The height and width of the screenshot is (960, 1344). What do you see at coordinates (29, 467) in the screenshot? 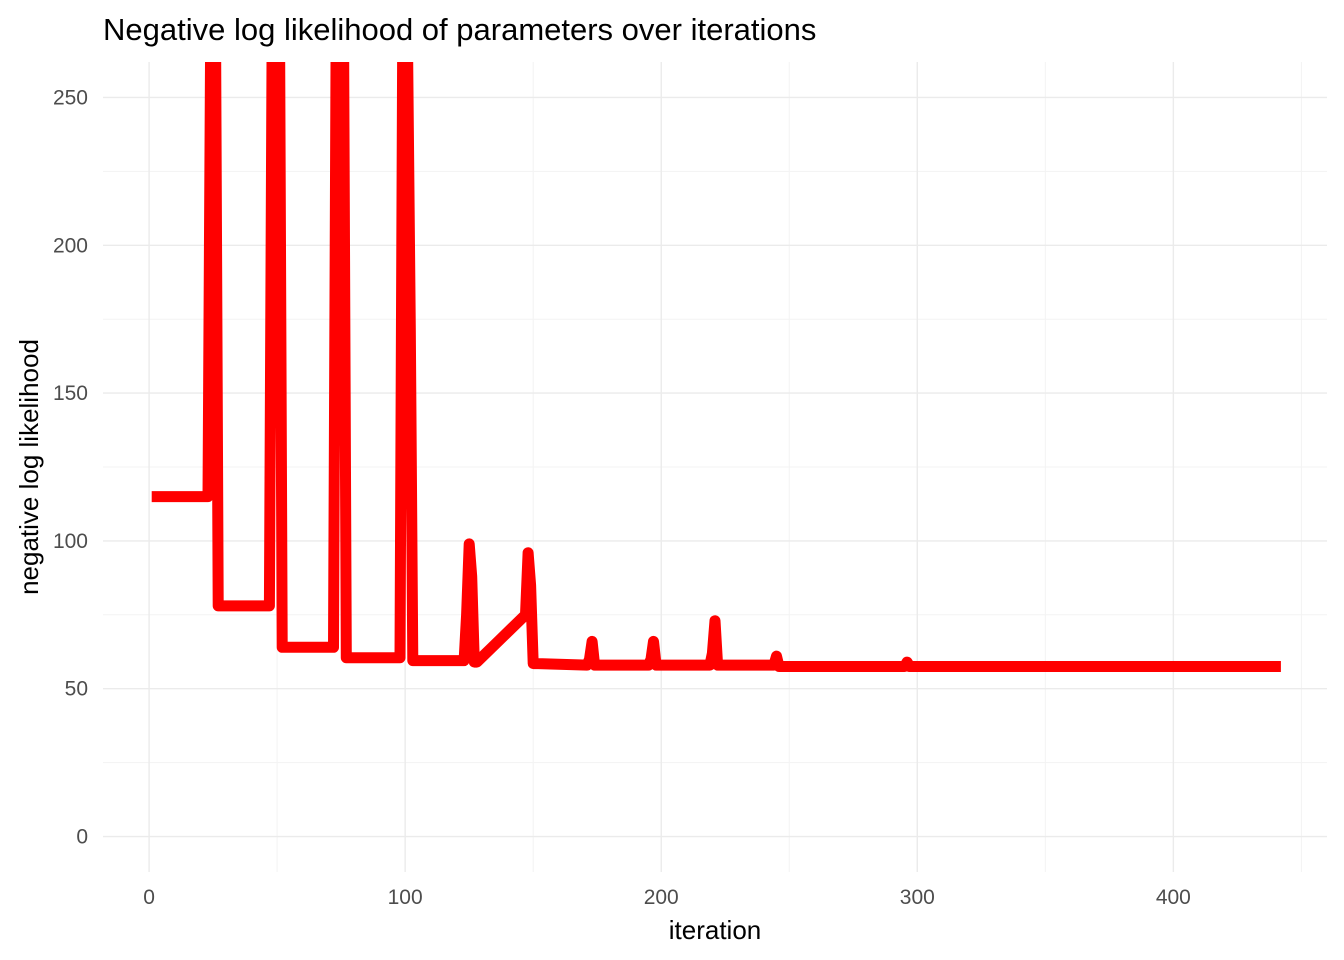
I see `y-axis-label: negative log likelihood` at bounding box center [29, 467].